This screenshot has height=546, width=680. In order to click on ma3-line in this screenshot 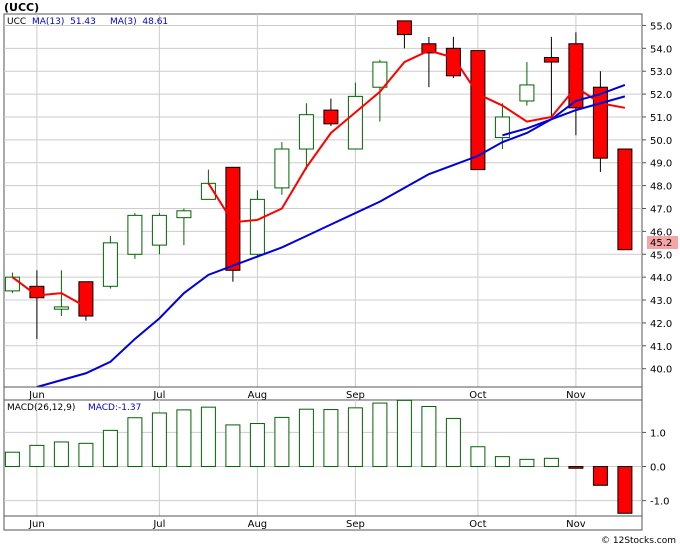, I will do `click(49, 292)`.